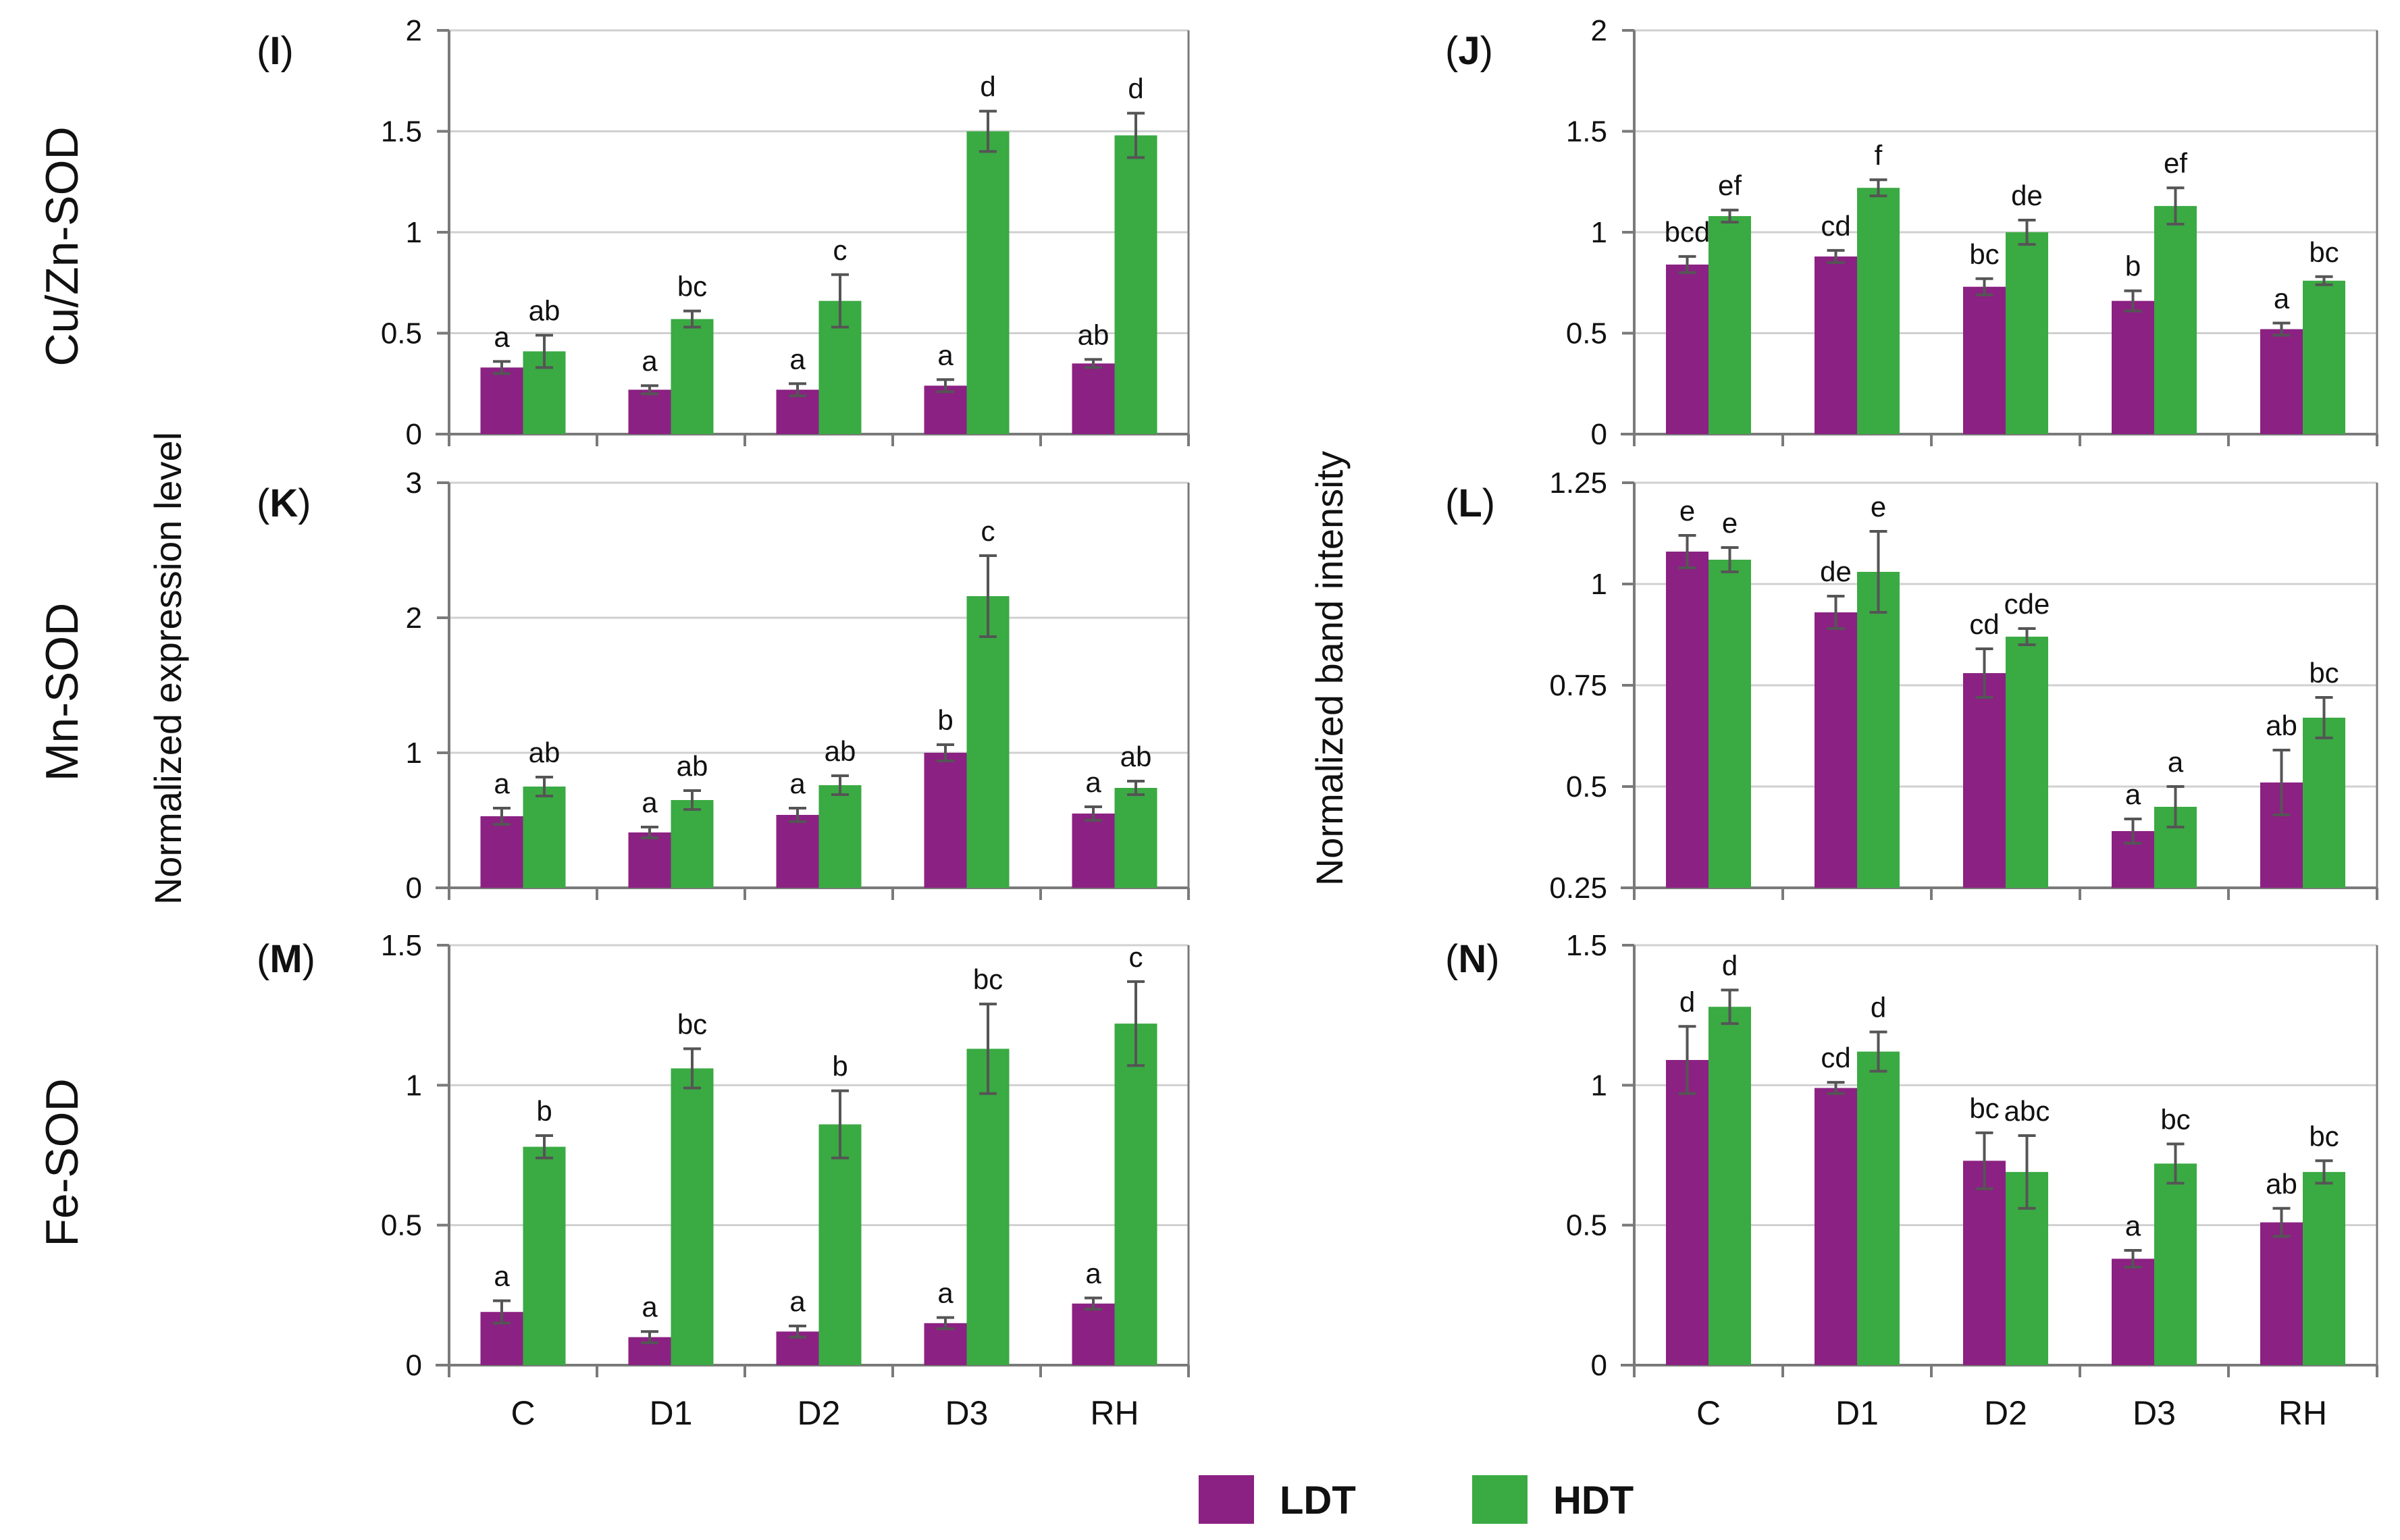 This screenshot has height=1540, width=2400. Describe the element at coordinates (2302, 1413) in the screenshot. I see `x-tick-label: RH` at that location.